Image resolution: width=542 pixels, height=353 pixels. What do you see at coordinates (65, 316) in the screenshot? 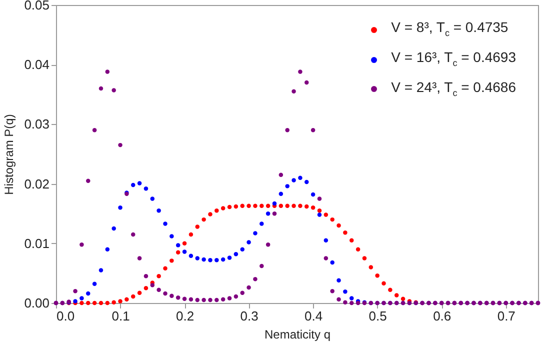
I see `x-tick-label: 0.0` at bounding box center [65, 316].